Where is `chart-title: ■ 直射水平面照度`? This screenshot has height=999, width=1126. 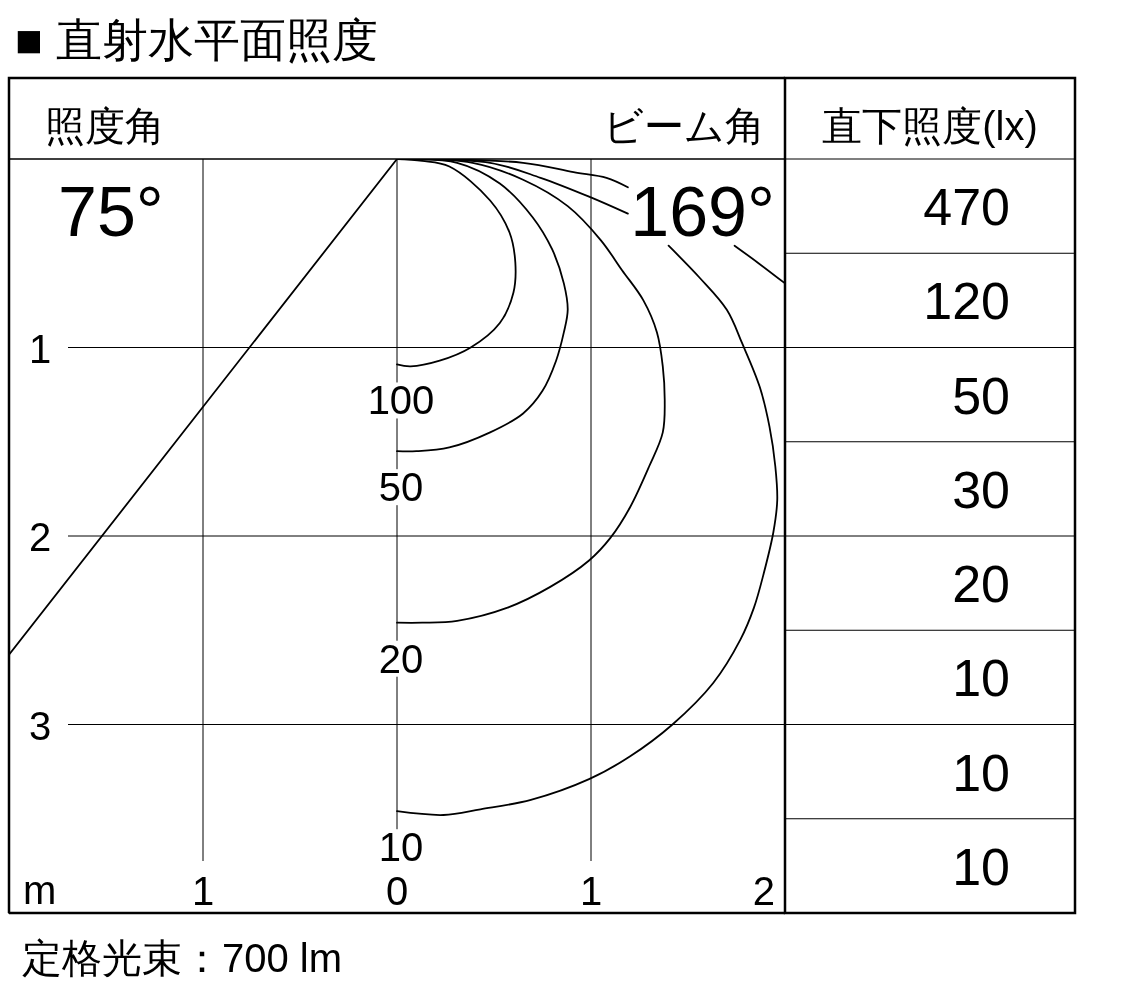 chart-title: ■ 直射水平面照度 is located at coordinates (196, 40).